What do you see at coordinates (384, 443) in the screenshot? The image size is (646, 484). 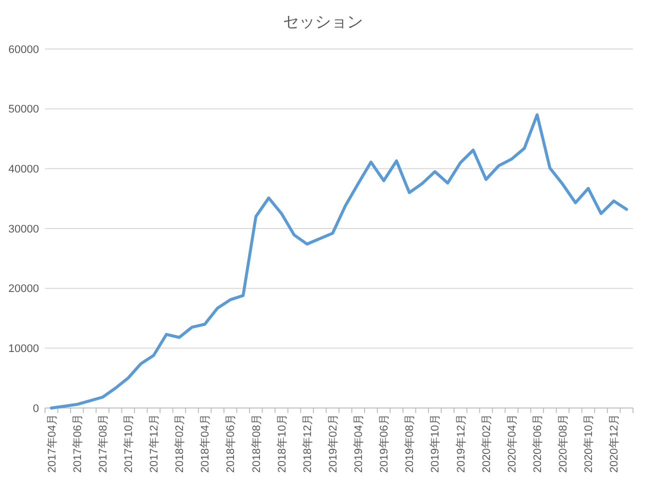 I see `x-tick-label: 2019年06月` at bounding box center [384, 443].